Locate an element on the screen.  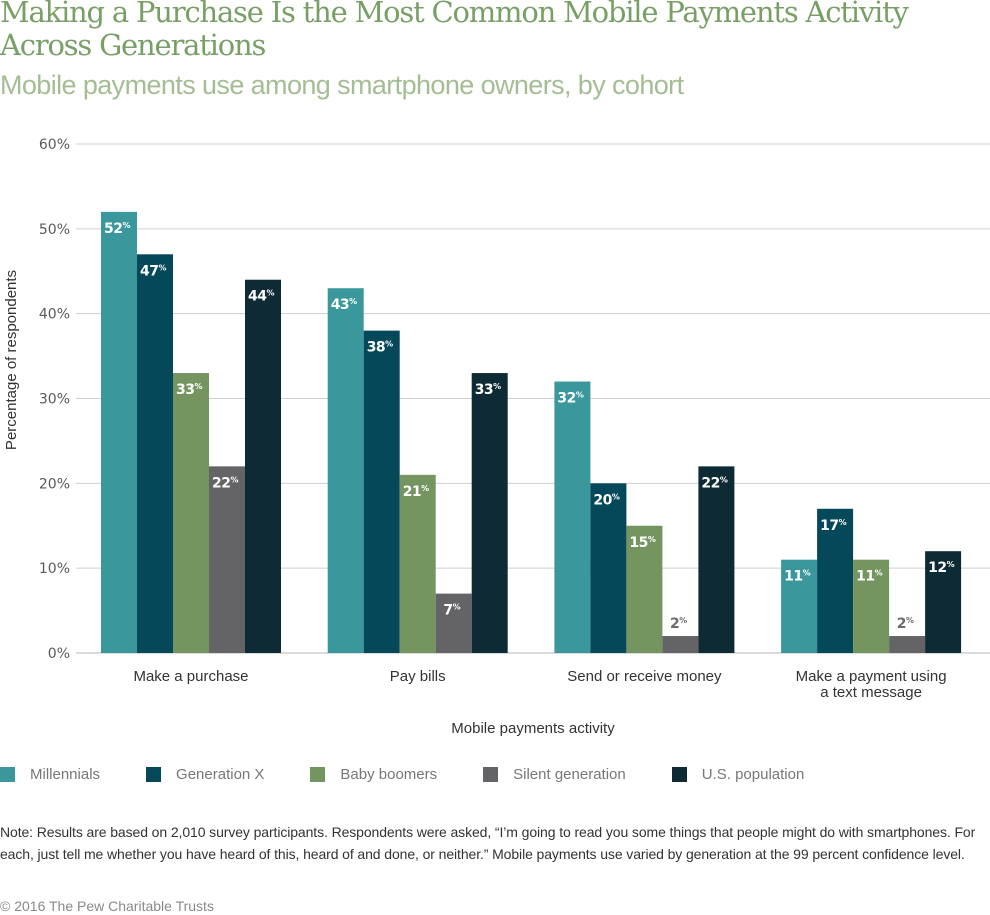
bar-group: 11% 17% 11% 2% 12% is located at coordinates (871, 580).